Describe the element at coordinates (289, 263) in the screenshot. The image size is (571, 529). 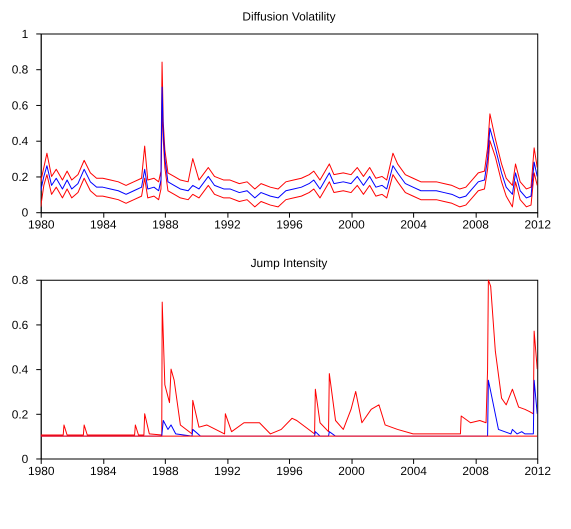
I see `chart-title: Jump Intensity` at that location.